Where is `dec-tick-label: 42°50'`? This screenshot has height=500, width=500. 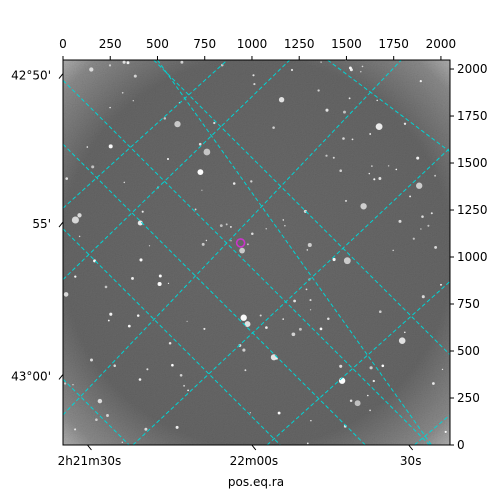 dec-tick-label: 42°50' is located at coordinates (31, 76).